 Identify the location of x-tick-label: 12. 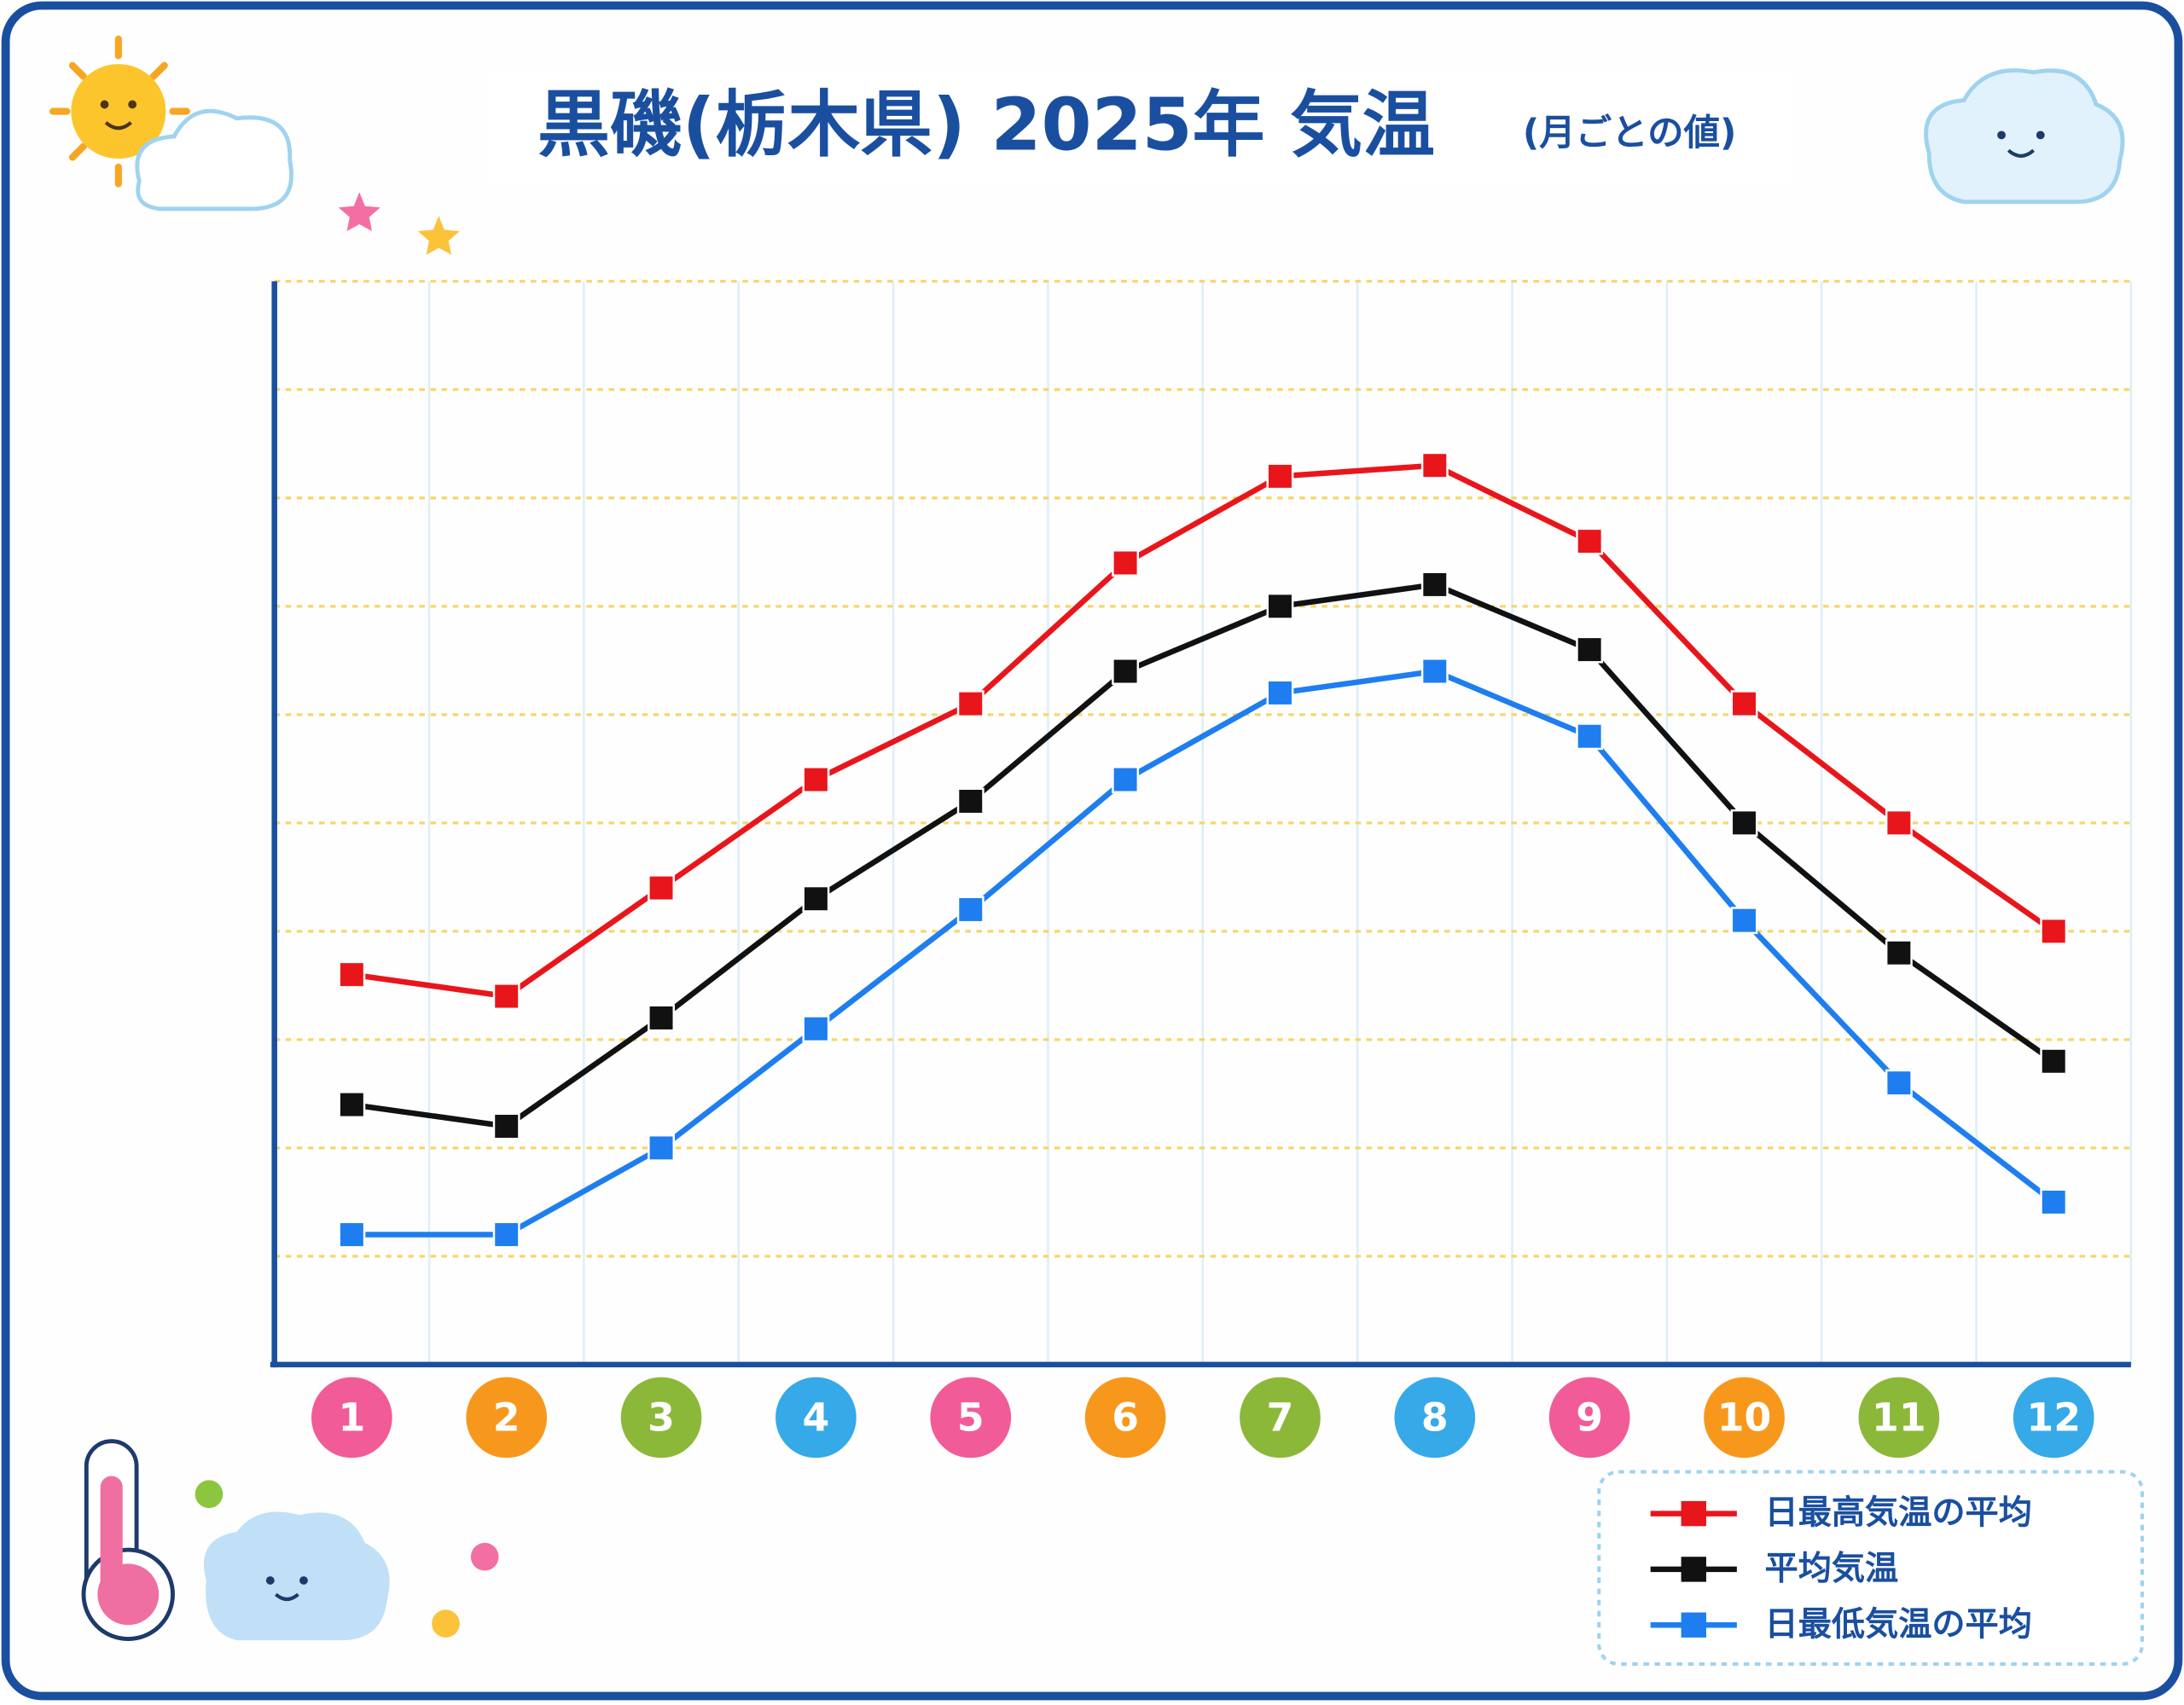
(2053, 1418).